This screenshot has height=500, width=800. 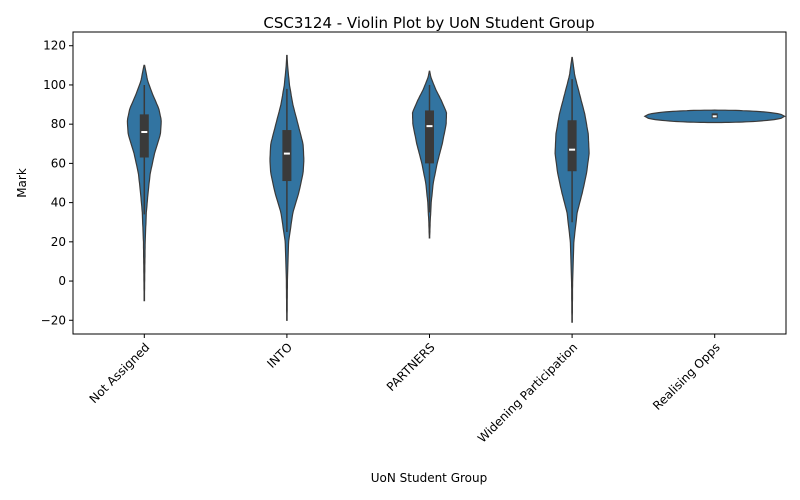 What do you see at coordinates (22, 183) in the screenshot?
I see `y-axis-label: Mark` at bounding box center [22, 183].